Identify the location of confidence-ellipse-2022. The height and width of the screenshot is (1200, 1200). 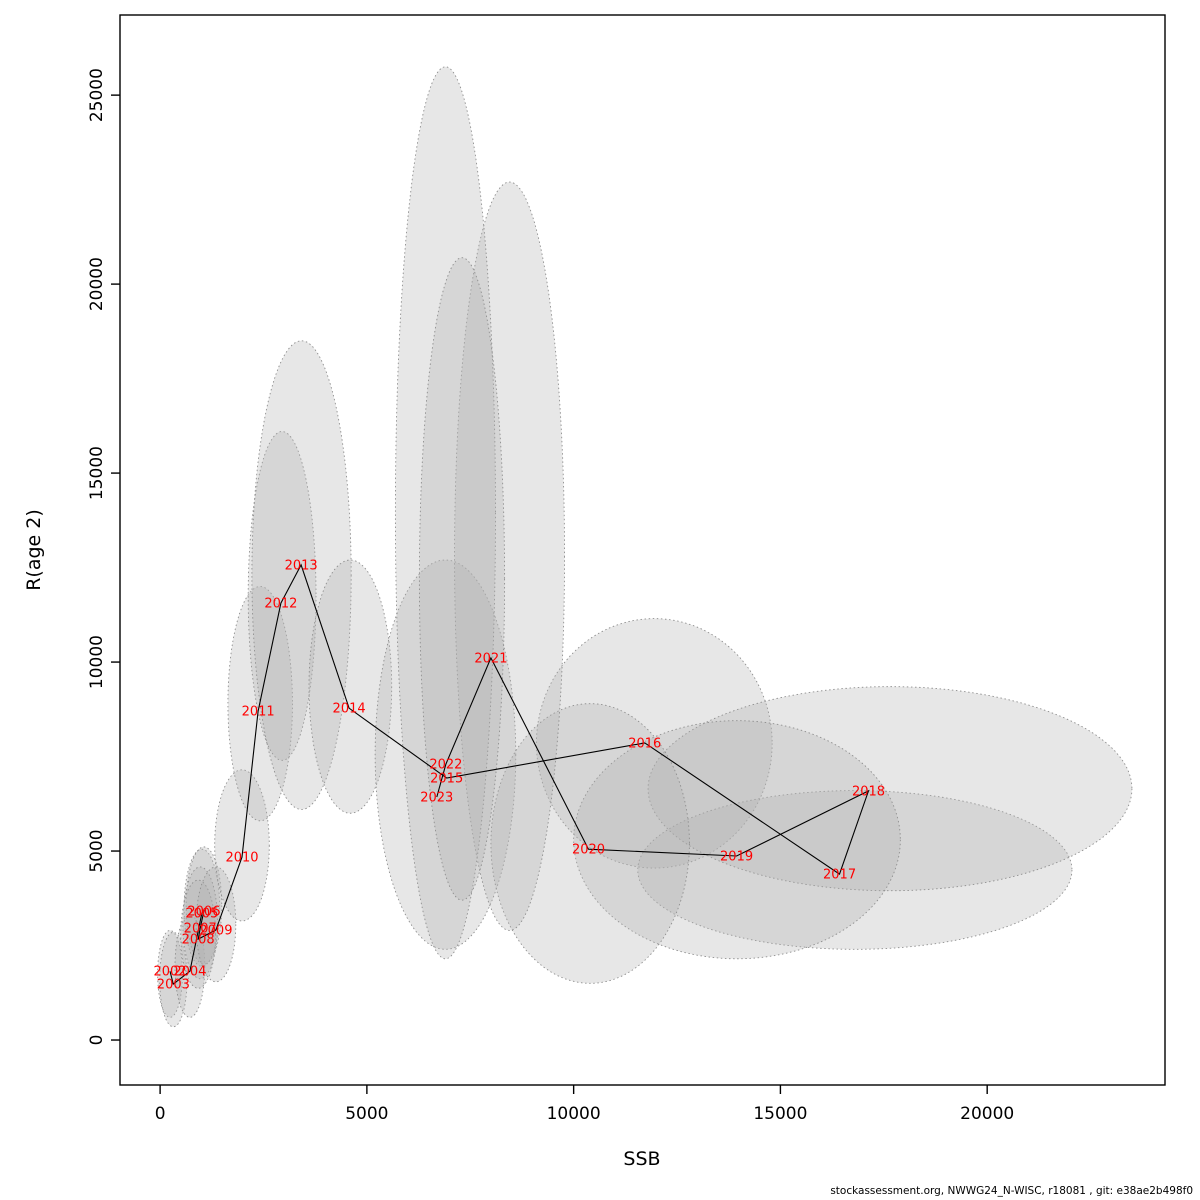
(445, 513).